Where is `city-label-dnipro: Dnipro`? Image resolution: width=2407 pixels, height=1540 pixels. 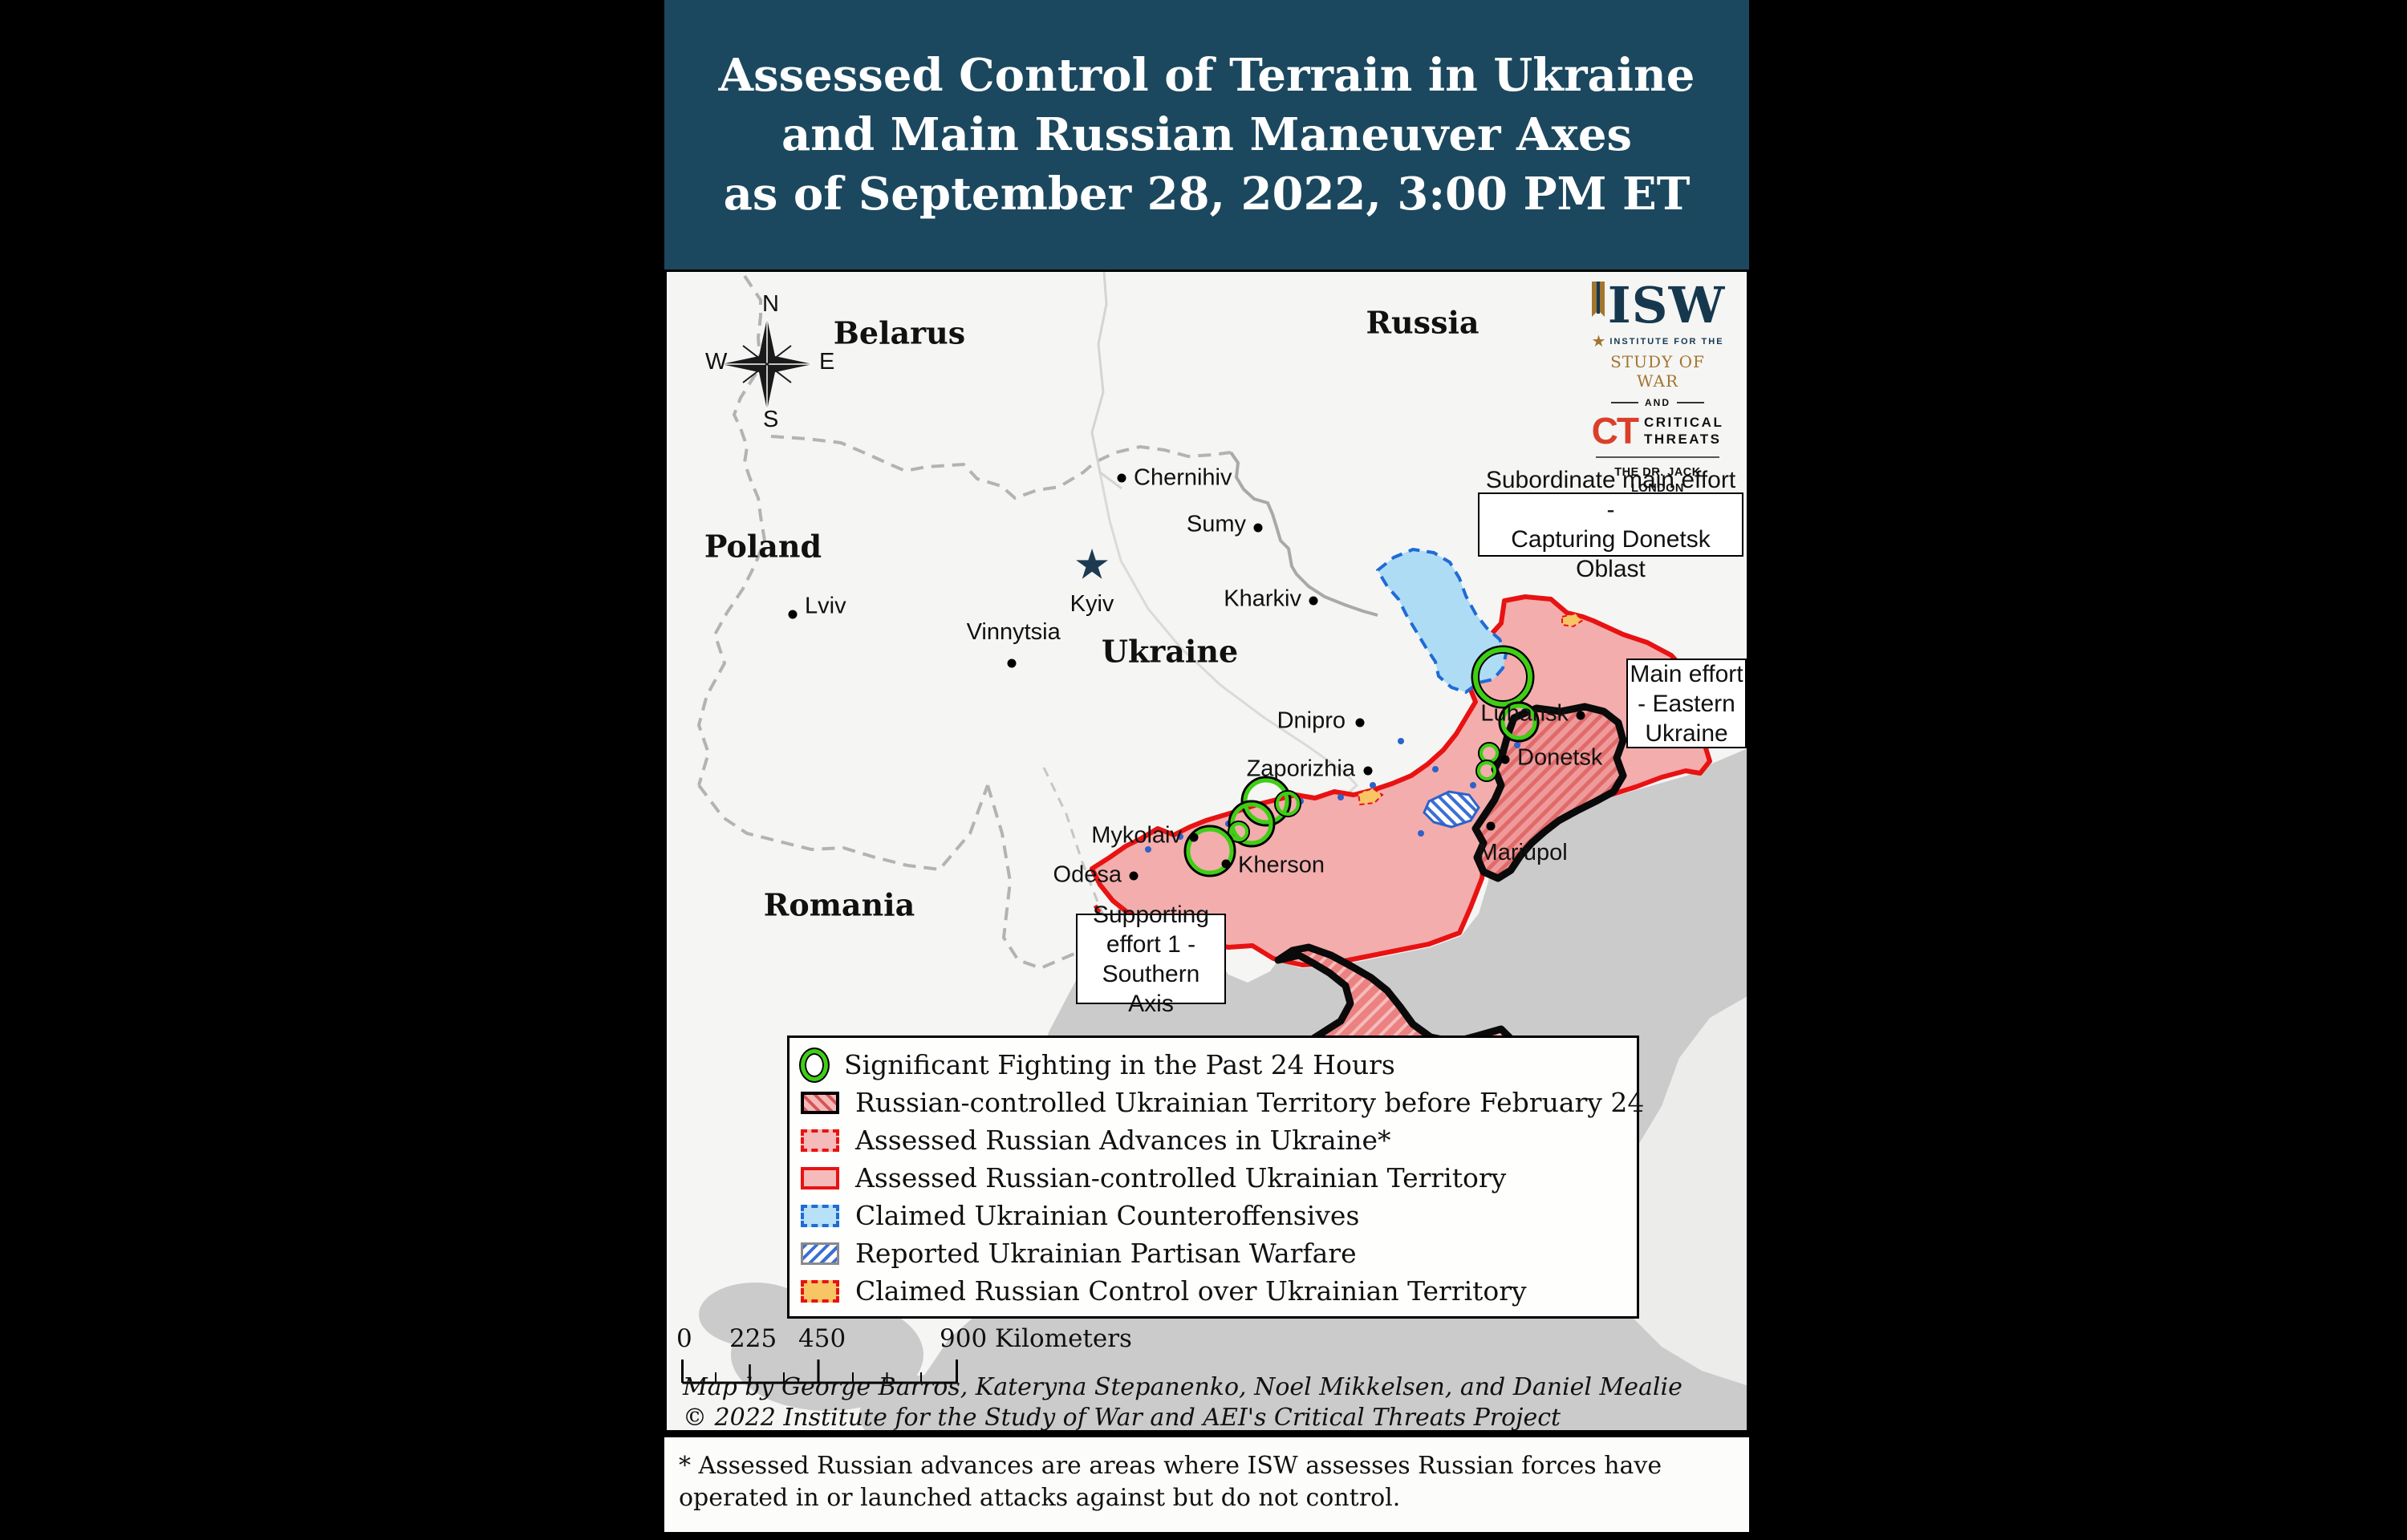 city-label-dnipro: Dnipro is located at coordinates (1311, 720).